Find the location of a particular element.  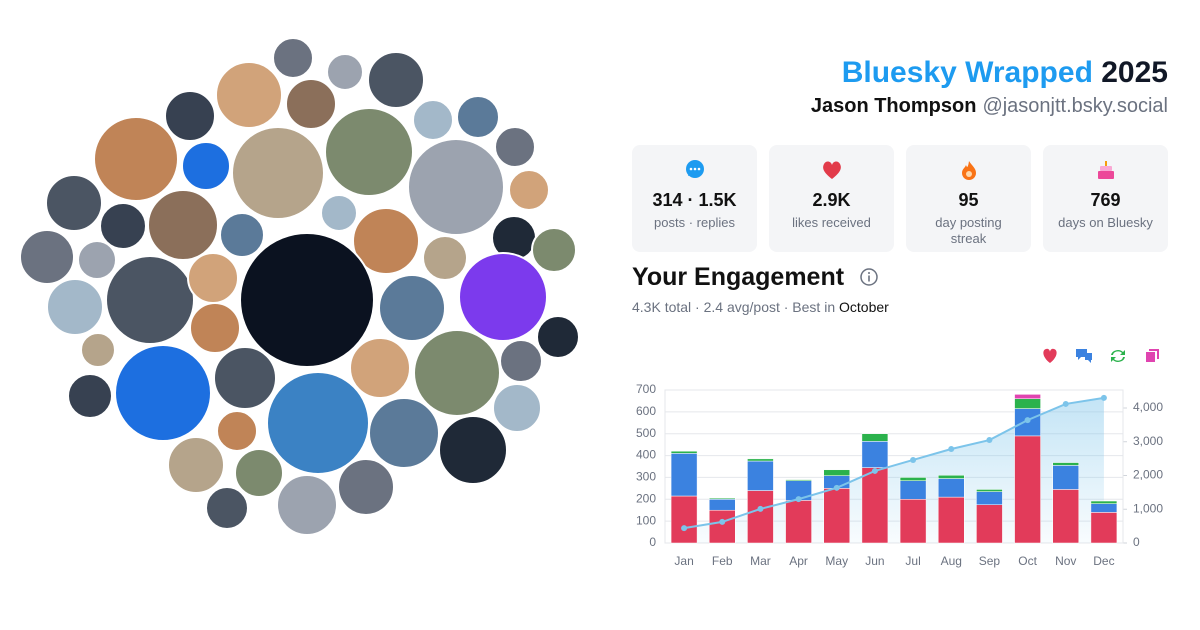

stat-label: day posting streak is located at coordinates (968, 230).